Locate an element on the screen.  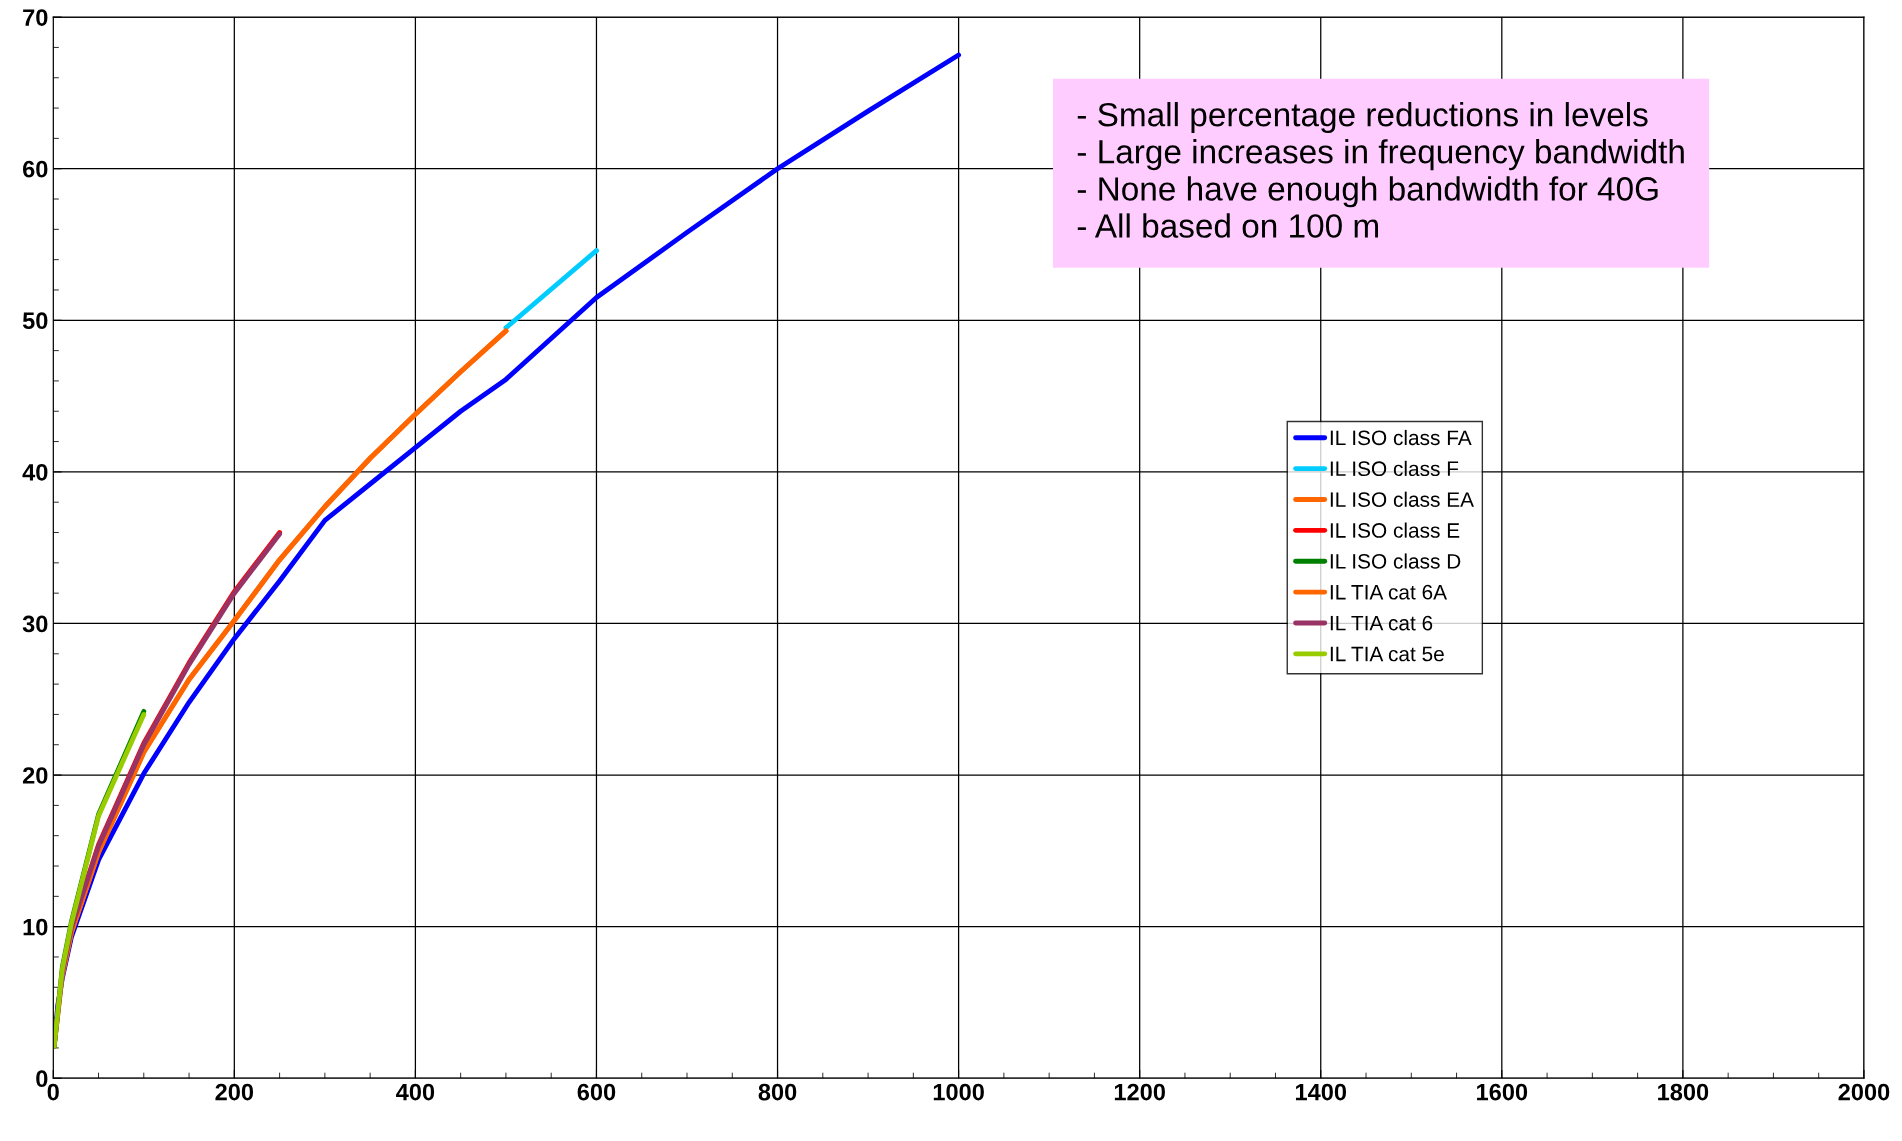
x-tick-label: 200 is located at coordinates (234, 1092).